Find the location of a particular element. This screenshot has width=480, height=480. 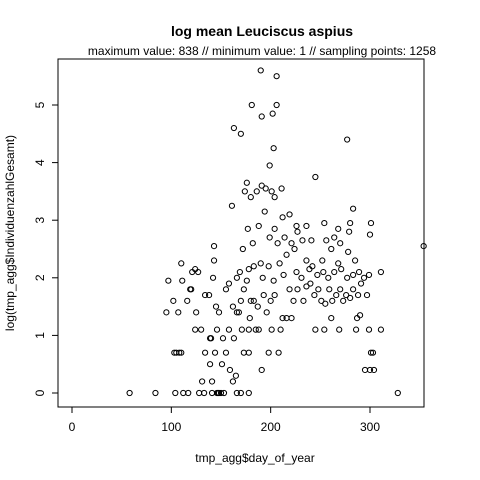

y-tick-label: 2 is located at coordinates (40, 277).